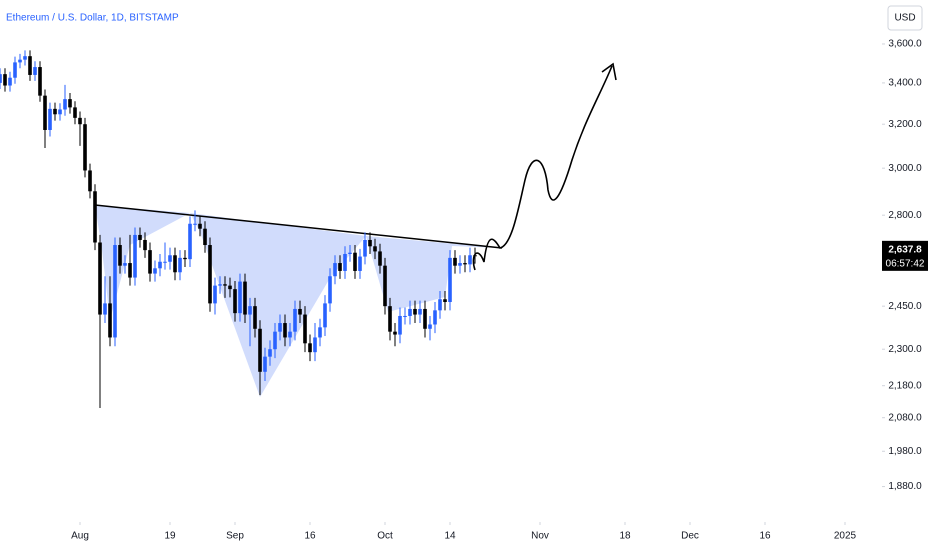  Describe the element at coordinates (235, 536) in the screenshot. I see `x-tick-label: Sep` at that location.